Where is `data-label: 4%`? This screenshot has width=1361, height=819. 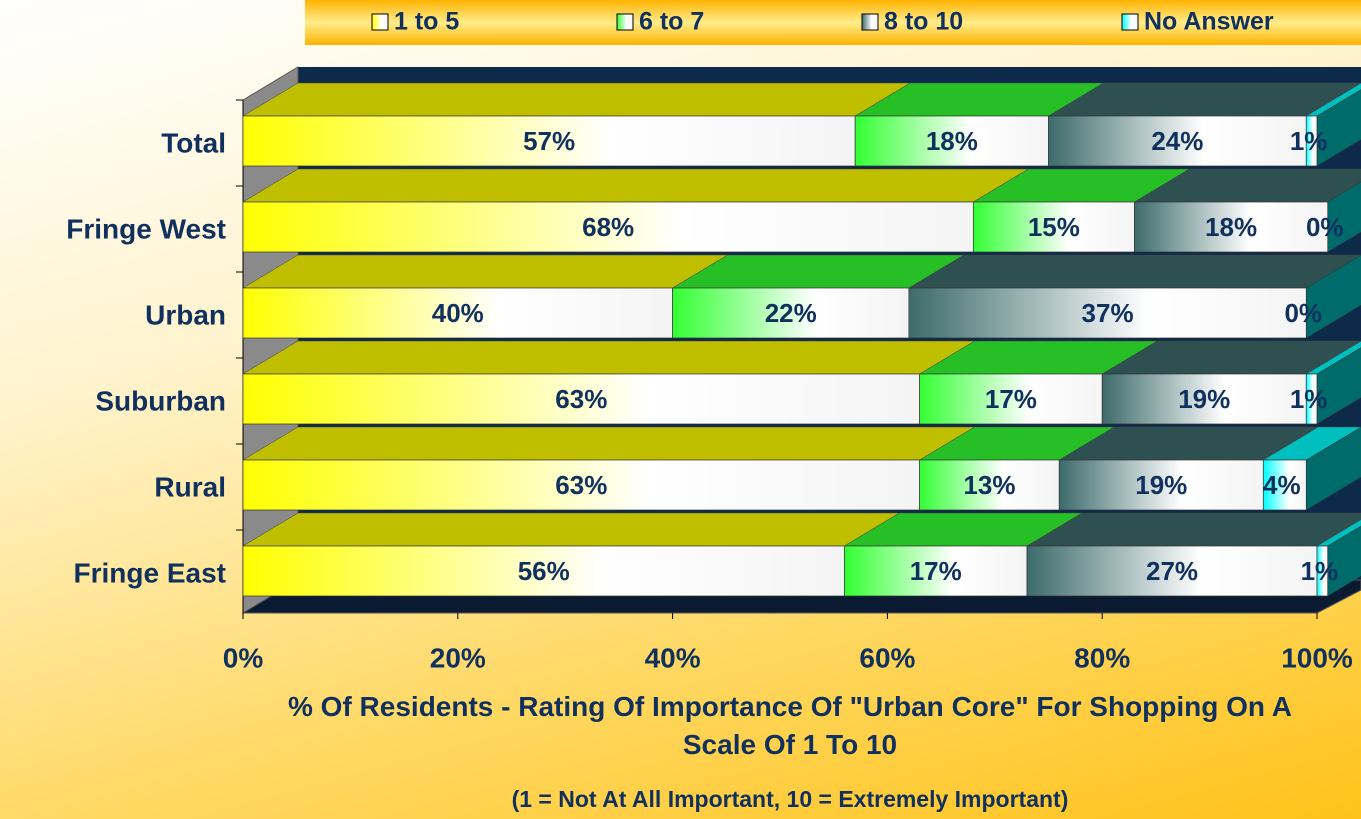
data-label: 4% is located at coordinates (1282, 485).